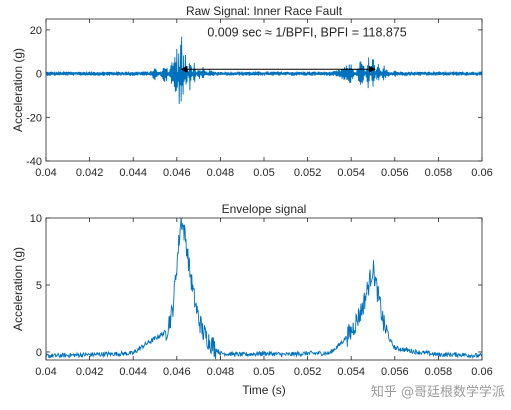  I want to click on y-tick-label: 5, so click(39, 286).